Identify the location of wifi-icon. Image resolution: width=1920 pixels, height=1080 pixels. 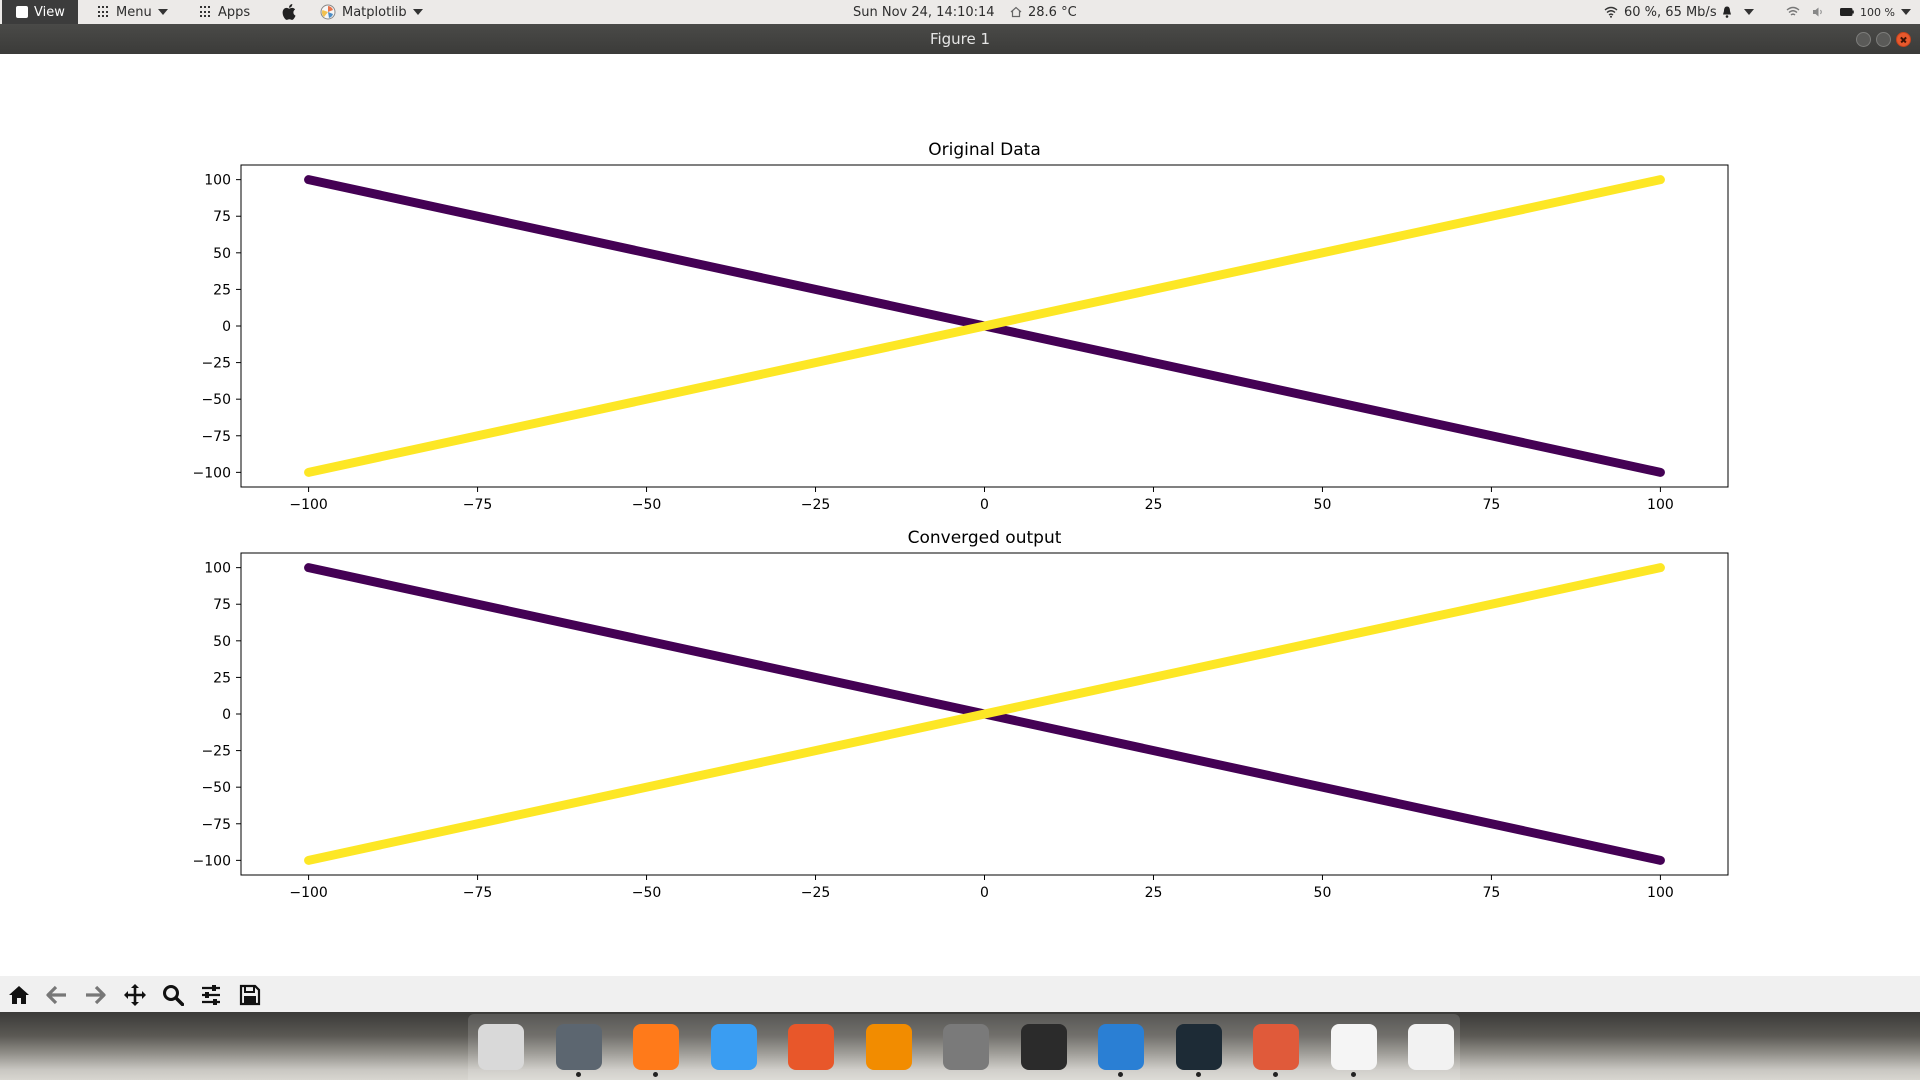
(1611, 12).